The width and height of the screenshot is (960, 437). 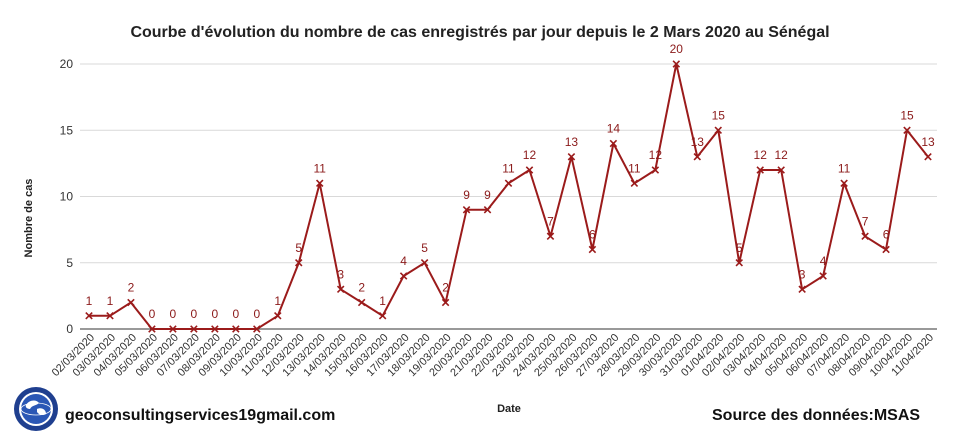 What do you see at coordinates (29, 218) in the screenshot?
I see `y-axis-title: Nombre de cas` at bounding box center [29, 218].